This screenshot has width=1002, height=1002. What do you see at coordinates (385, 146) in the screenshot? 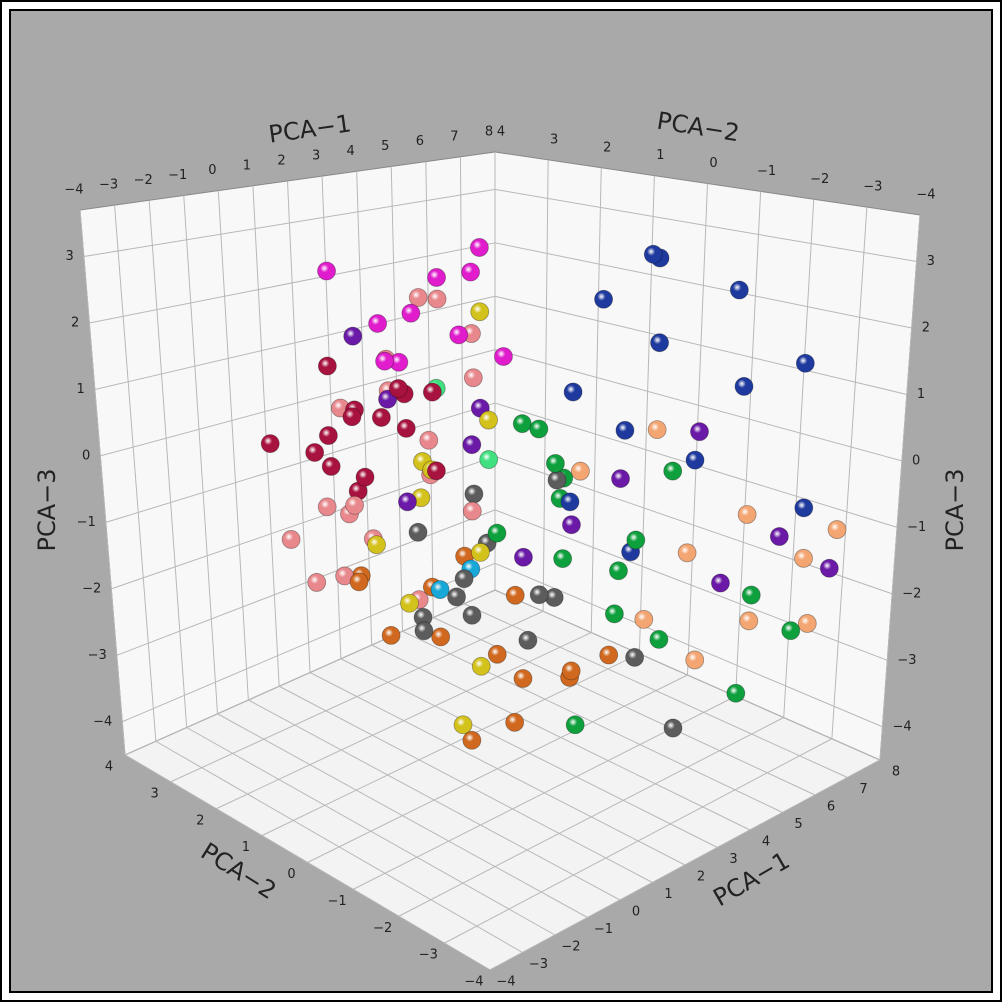
I see `tick-label: 5` at bounding box center [385, 146].